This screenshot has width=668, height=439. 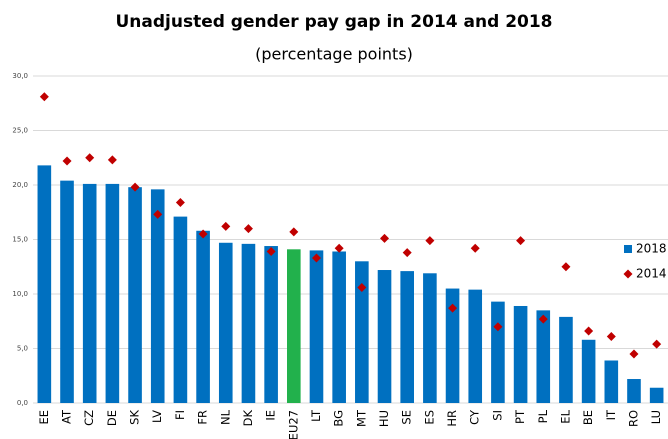 What do you see at coordinates (112, 418) in the screenshot?
I see `x-tick-label: DE` at bounding box center [112, 418].